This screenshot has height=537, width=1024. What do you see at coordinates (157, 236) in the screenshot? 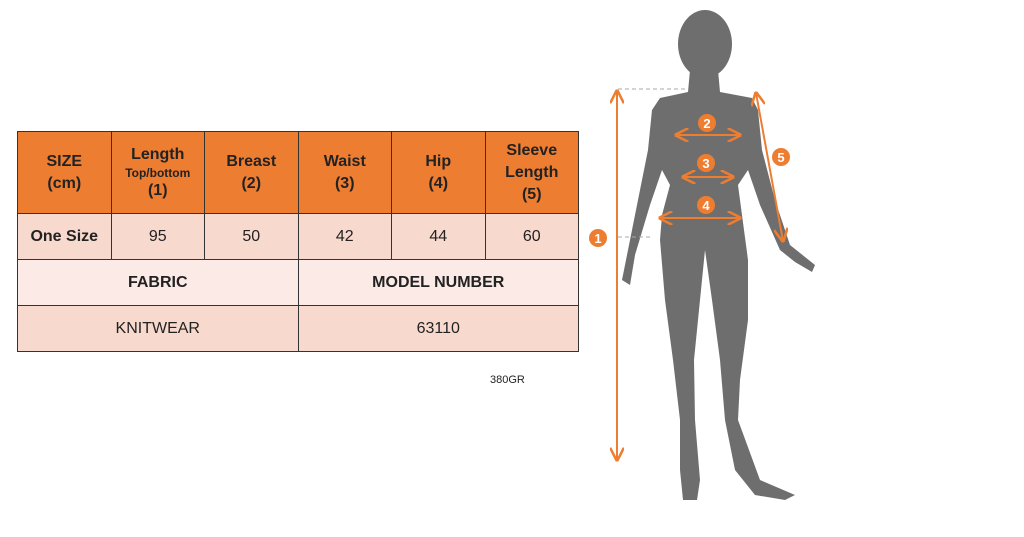
I see `length-cell: 95` at bounding box center [157, 236].